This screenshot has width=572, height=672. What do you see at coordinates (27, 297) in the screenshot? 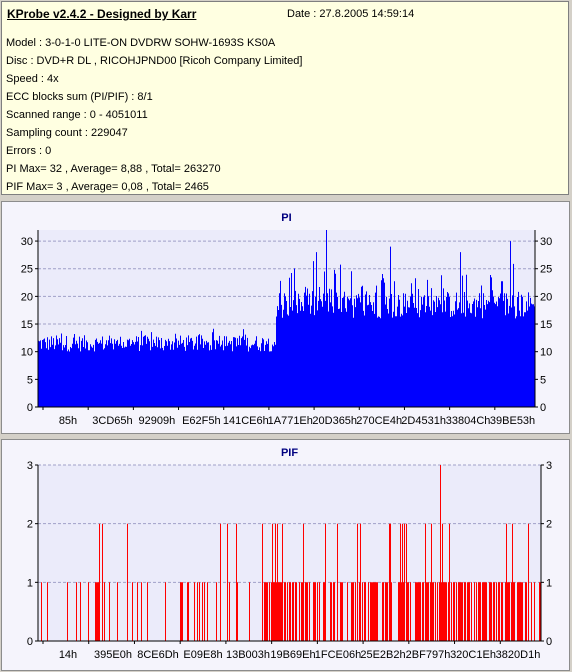
I see `y-tick-label-left: 20` at bounding box center [27, 297].